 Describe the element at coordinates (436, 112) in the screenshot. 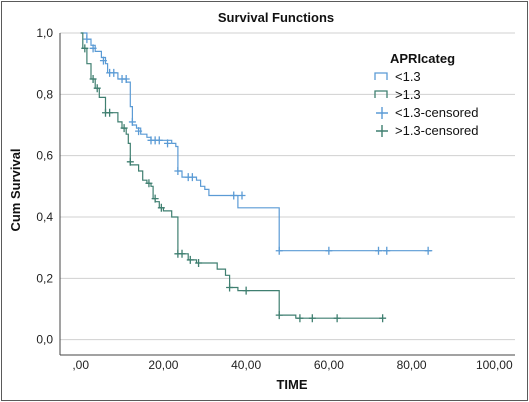

I see `legend-entry-label: <1.3-censored` at that location.